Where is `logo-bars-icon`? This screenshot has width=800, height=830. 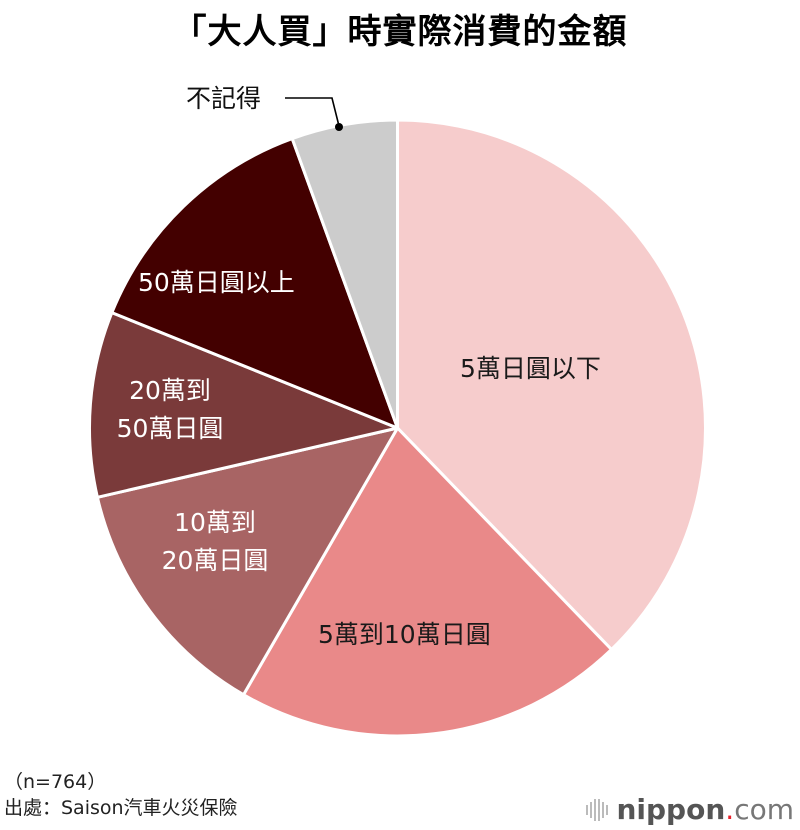
logo-bars-icon is located at coordinates (597, 809).